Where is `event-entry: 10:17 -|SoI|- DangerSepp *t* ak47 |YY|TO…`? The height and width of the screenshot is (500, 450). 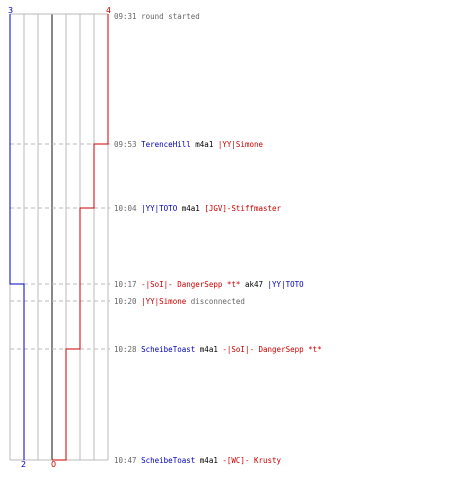 event-entry: 10:17 -|SoI|- DangerSepp *t* ak47 |YY|TO… is located at coordinates (209, 284).